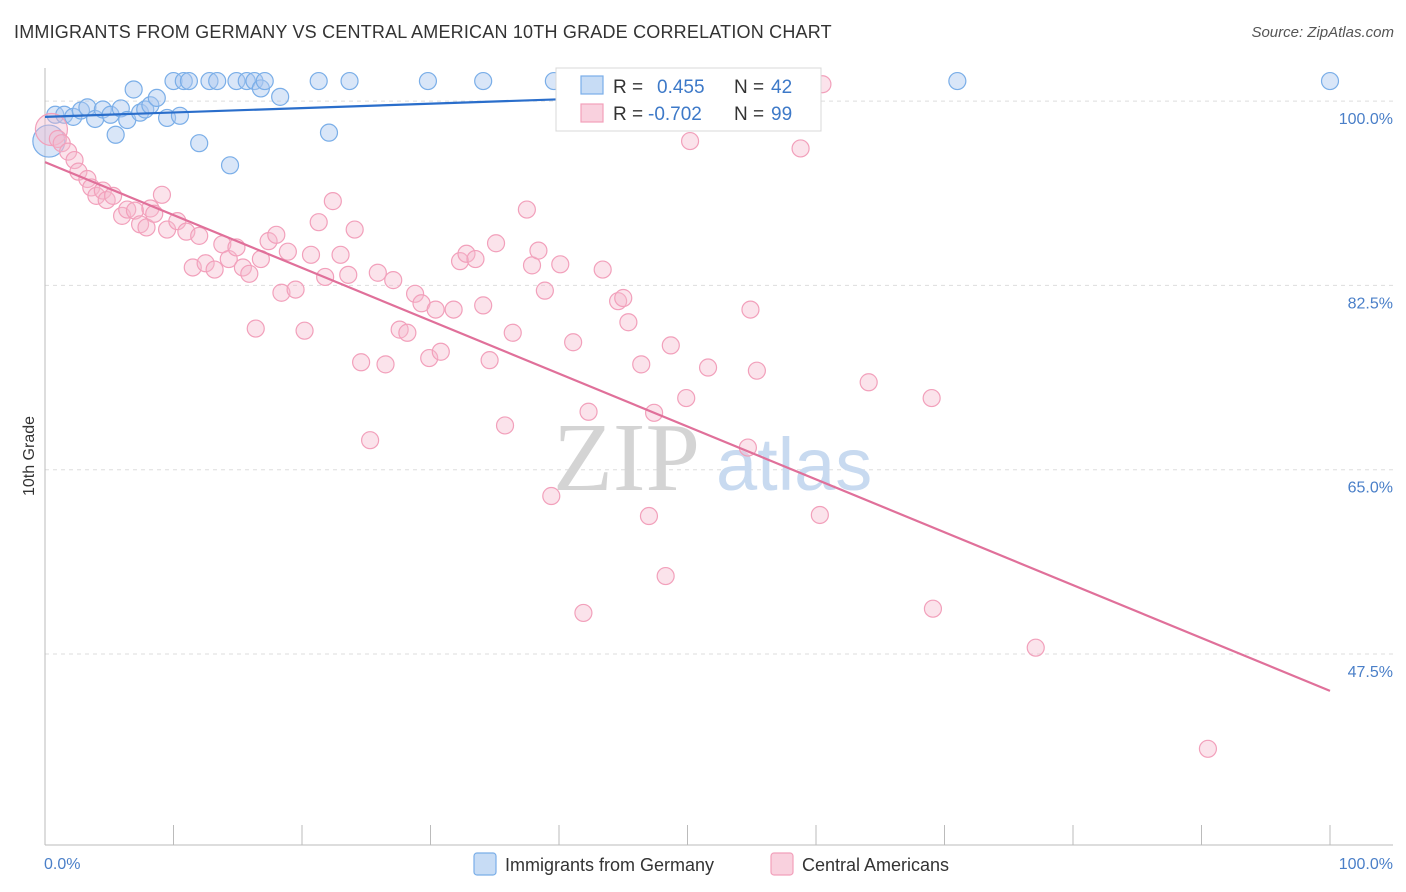 This screenshot has height=892, width=1406. What do you see at coordinates (1366, 119) in the screenshot?
I see `y-tick-label: 100.0%` at bounding box center [1366, 119].